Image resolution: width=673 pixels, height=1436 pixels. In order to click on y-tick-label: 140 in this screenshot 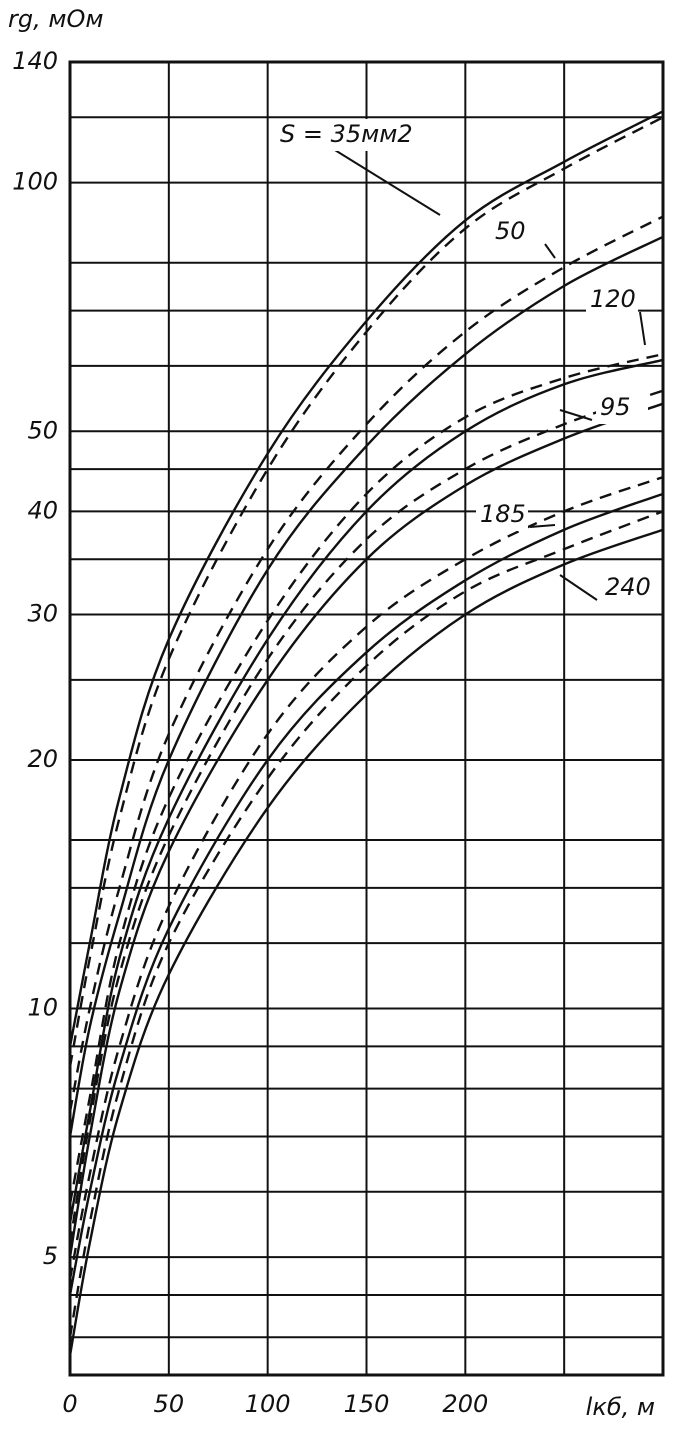, I will do `click(35, 61)`.